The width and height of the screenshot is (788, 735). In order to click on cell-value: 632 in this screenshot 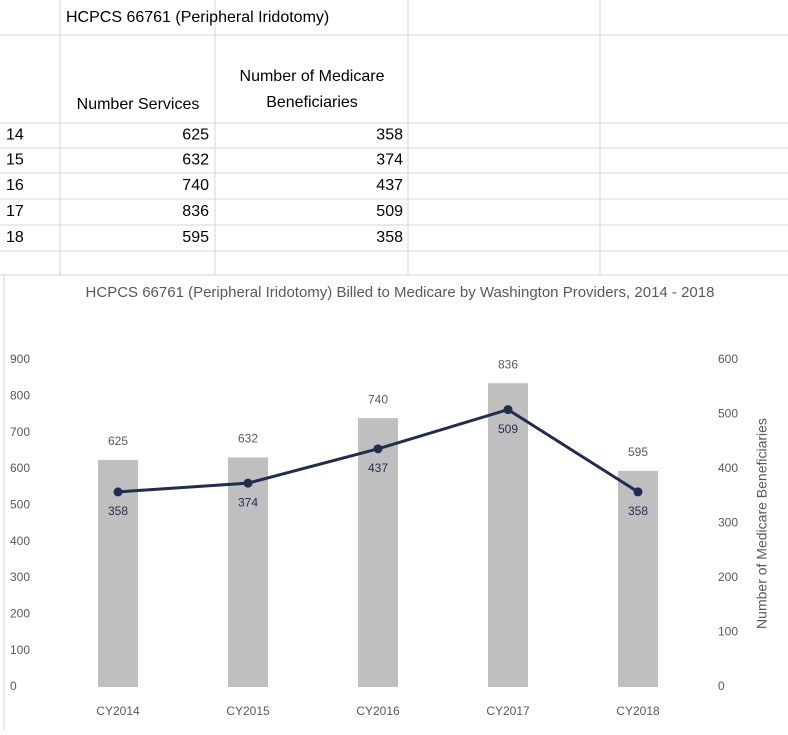, I will do `click(195, 160)`.